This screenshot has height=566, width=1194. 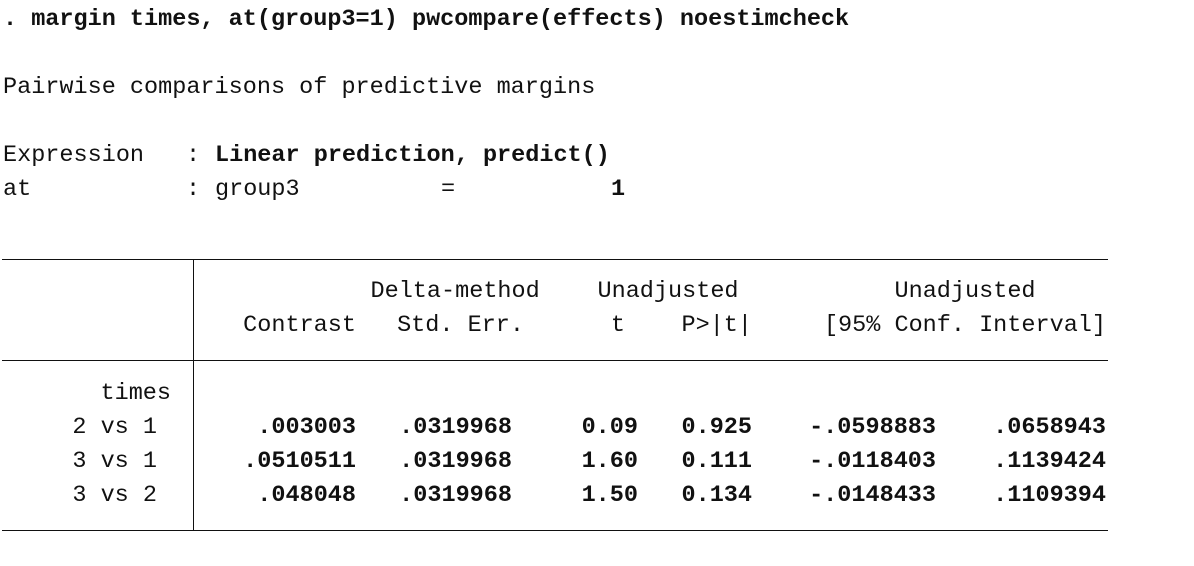 I want to click on table-cell: .003003, so click(x=306, y=427).